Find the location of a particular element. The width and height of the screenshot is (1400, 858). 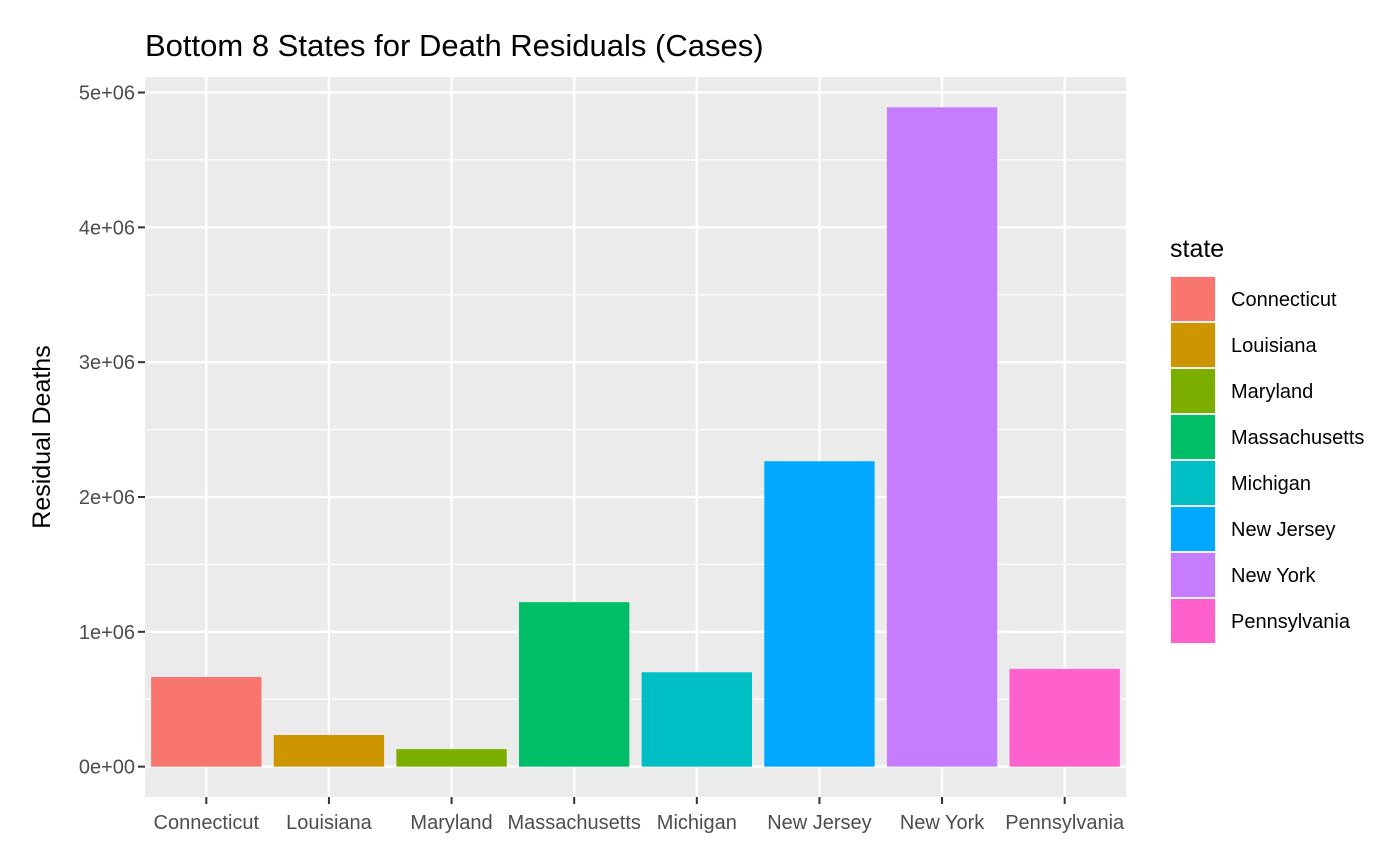

bar-new-jersey is located at coordinates (819, 614).